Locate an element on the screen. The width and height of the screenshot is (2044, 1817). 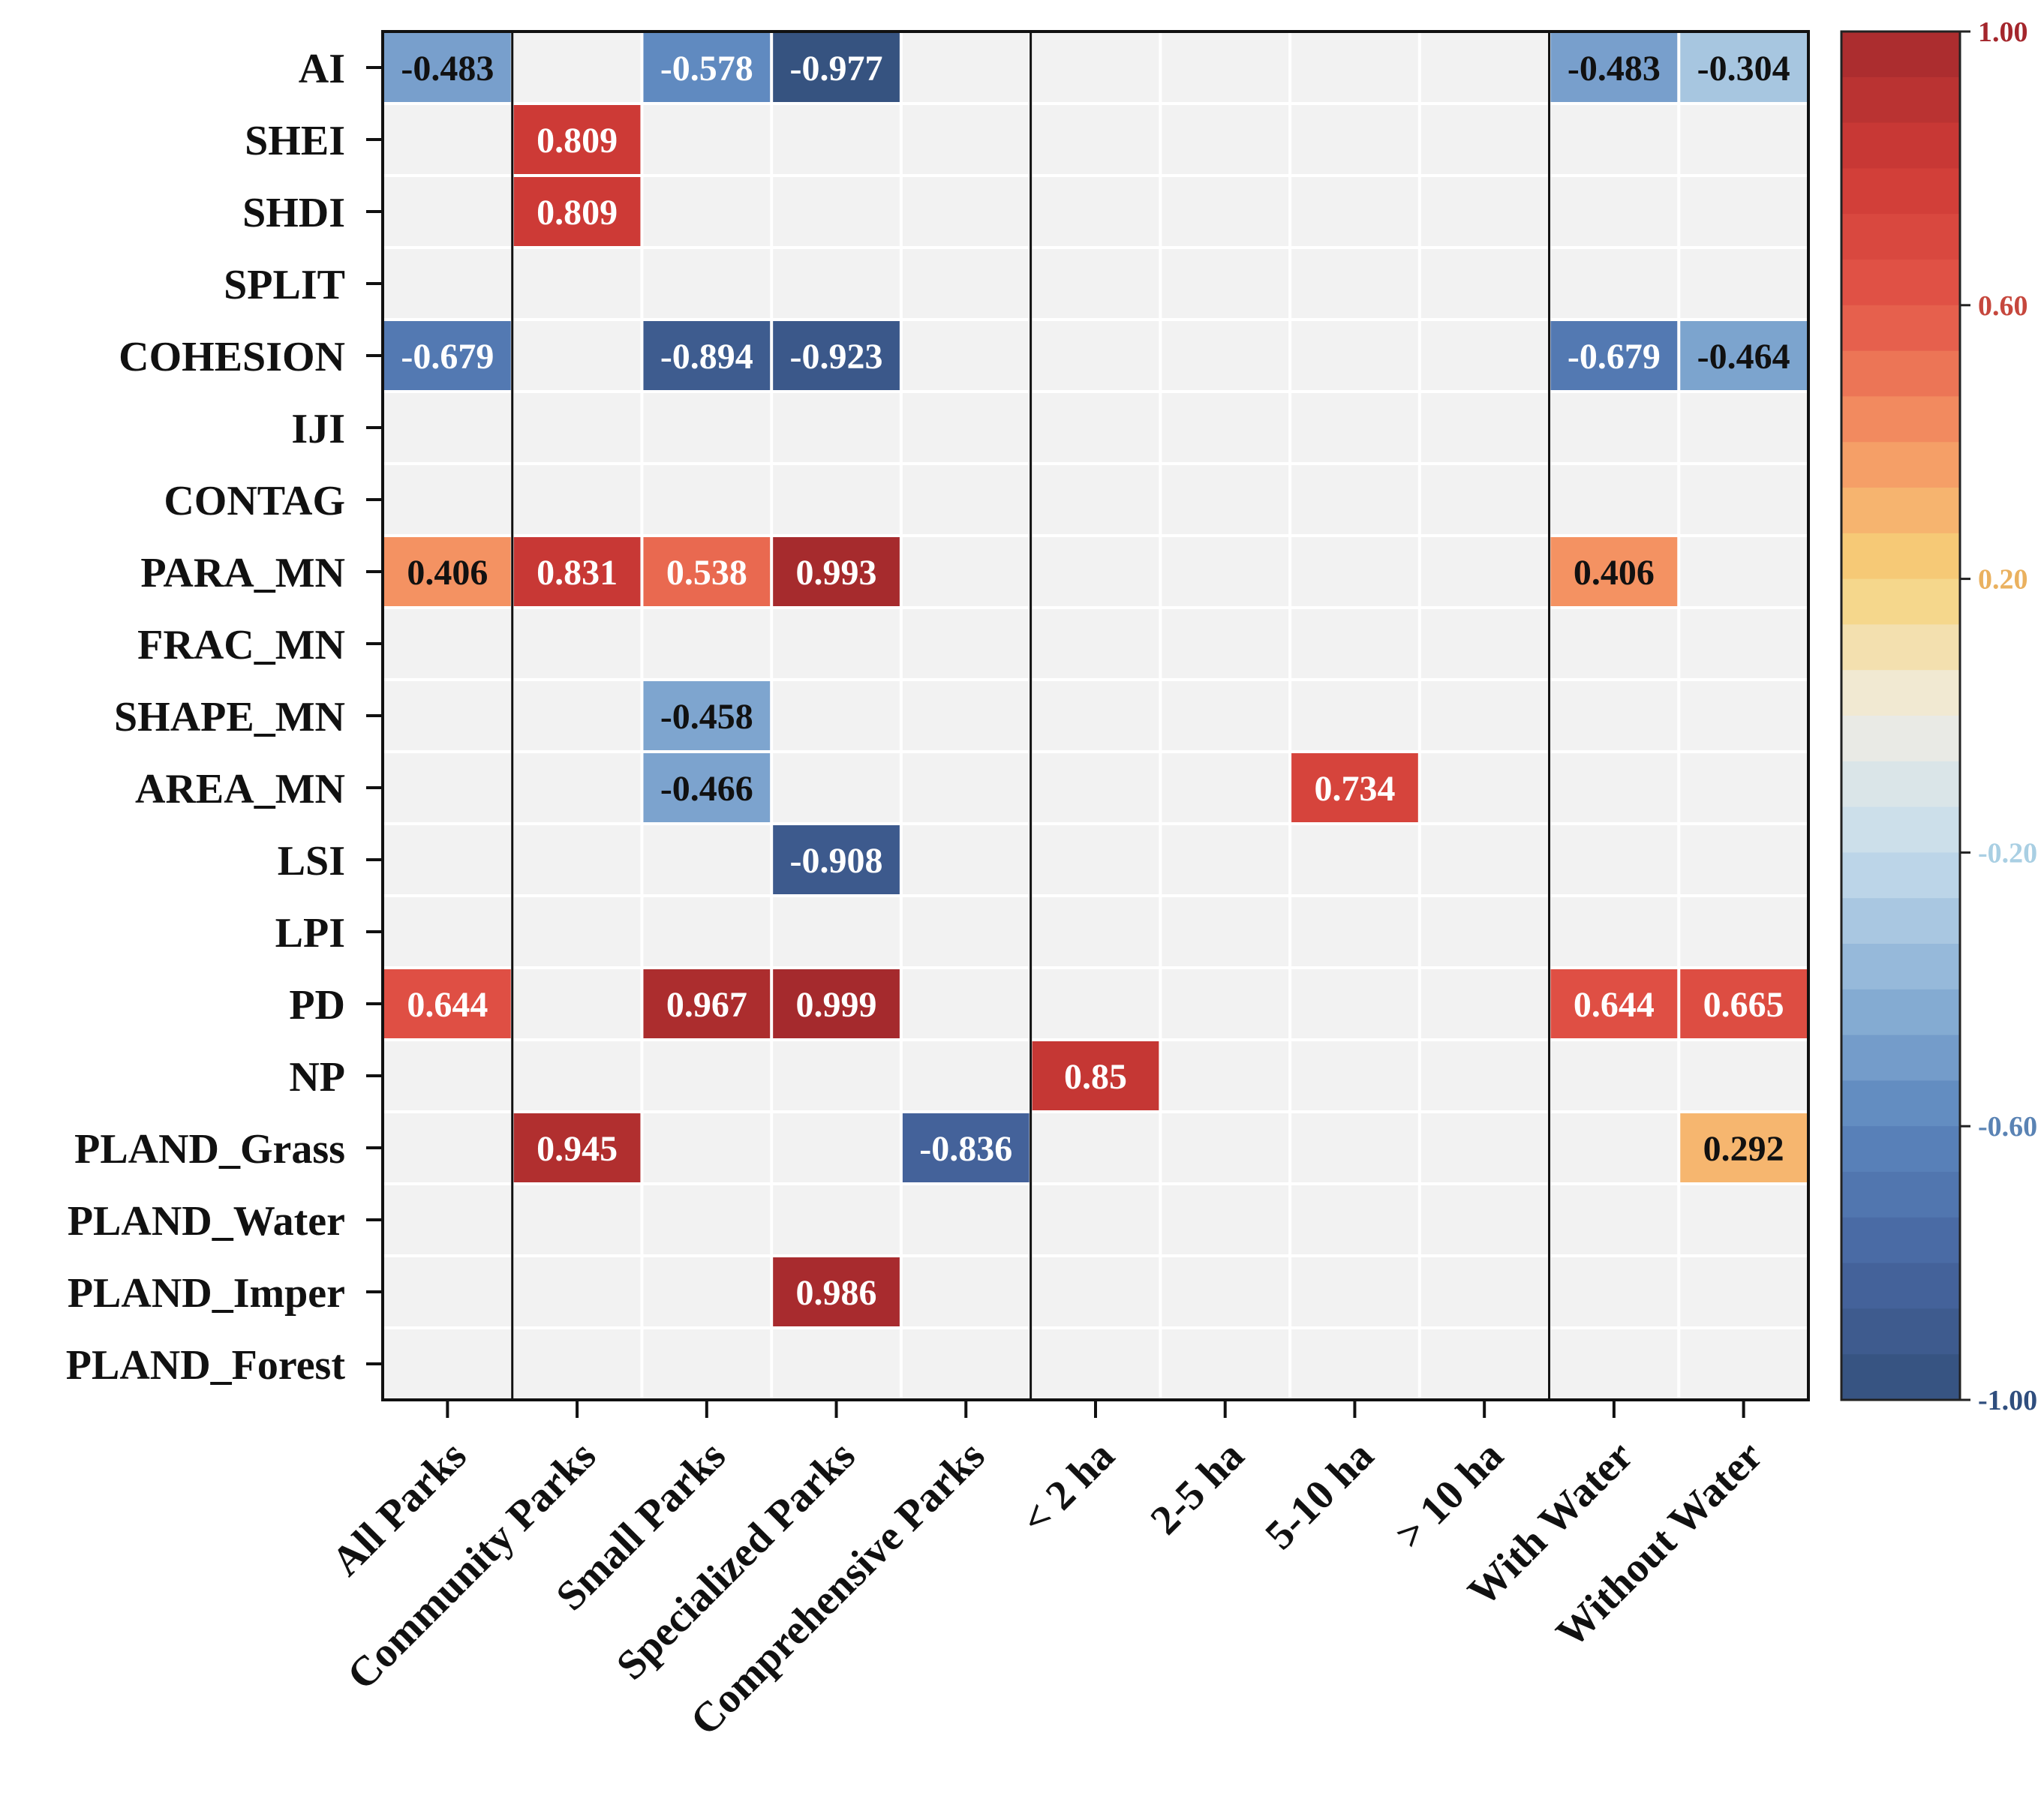
cell-value-label: 0.986 is located at coordinates (836, 1293).